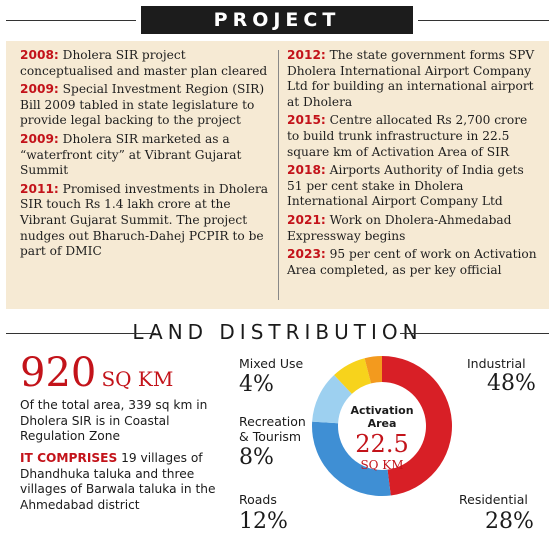 The width and height of the screenshot is (555, 551). Describe the element at coordinates (306, 55) in the screenshot. I see `timeline-year: 2012:` at that location.